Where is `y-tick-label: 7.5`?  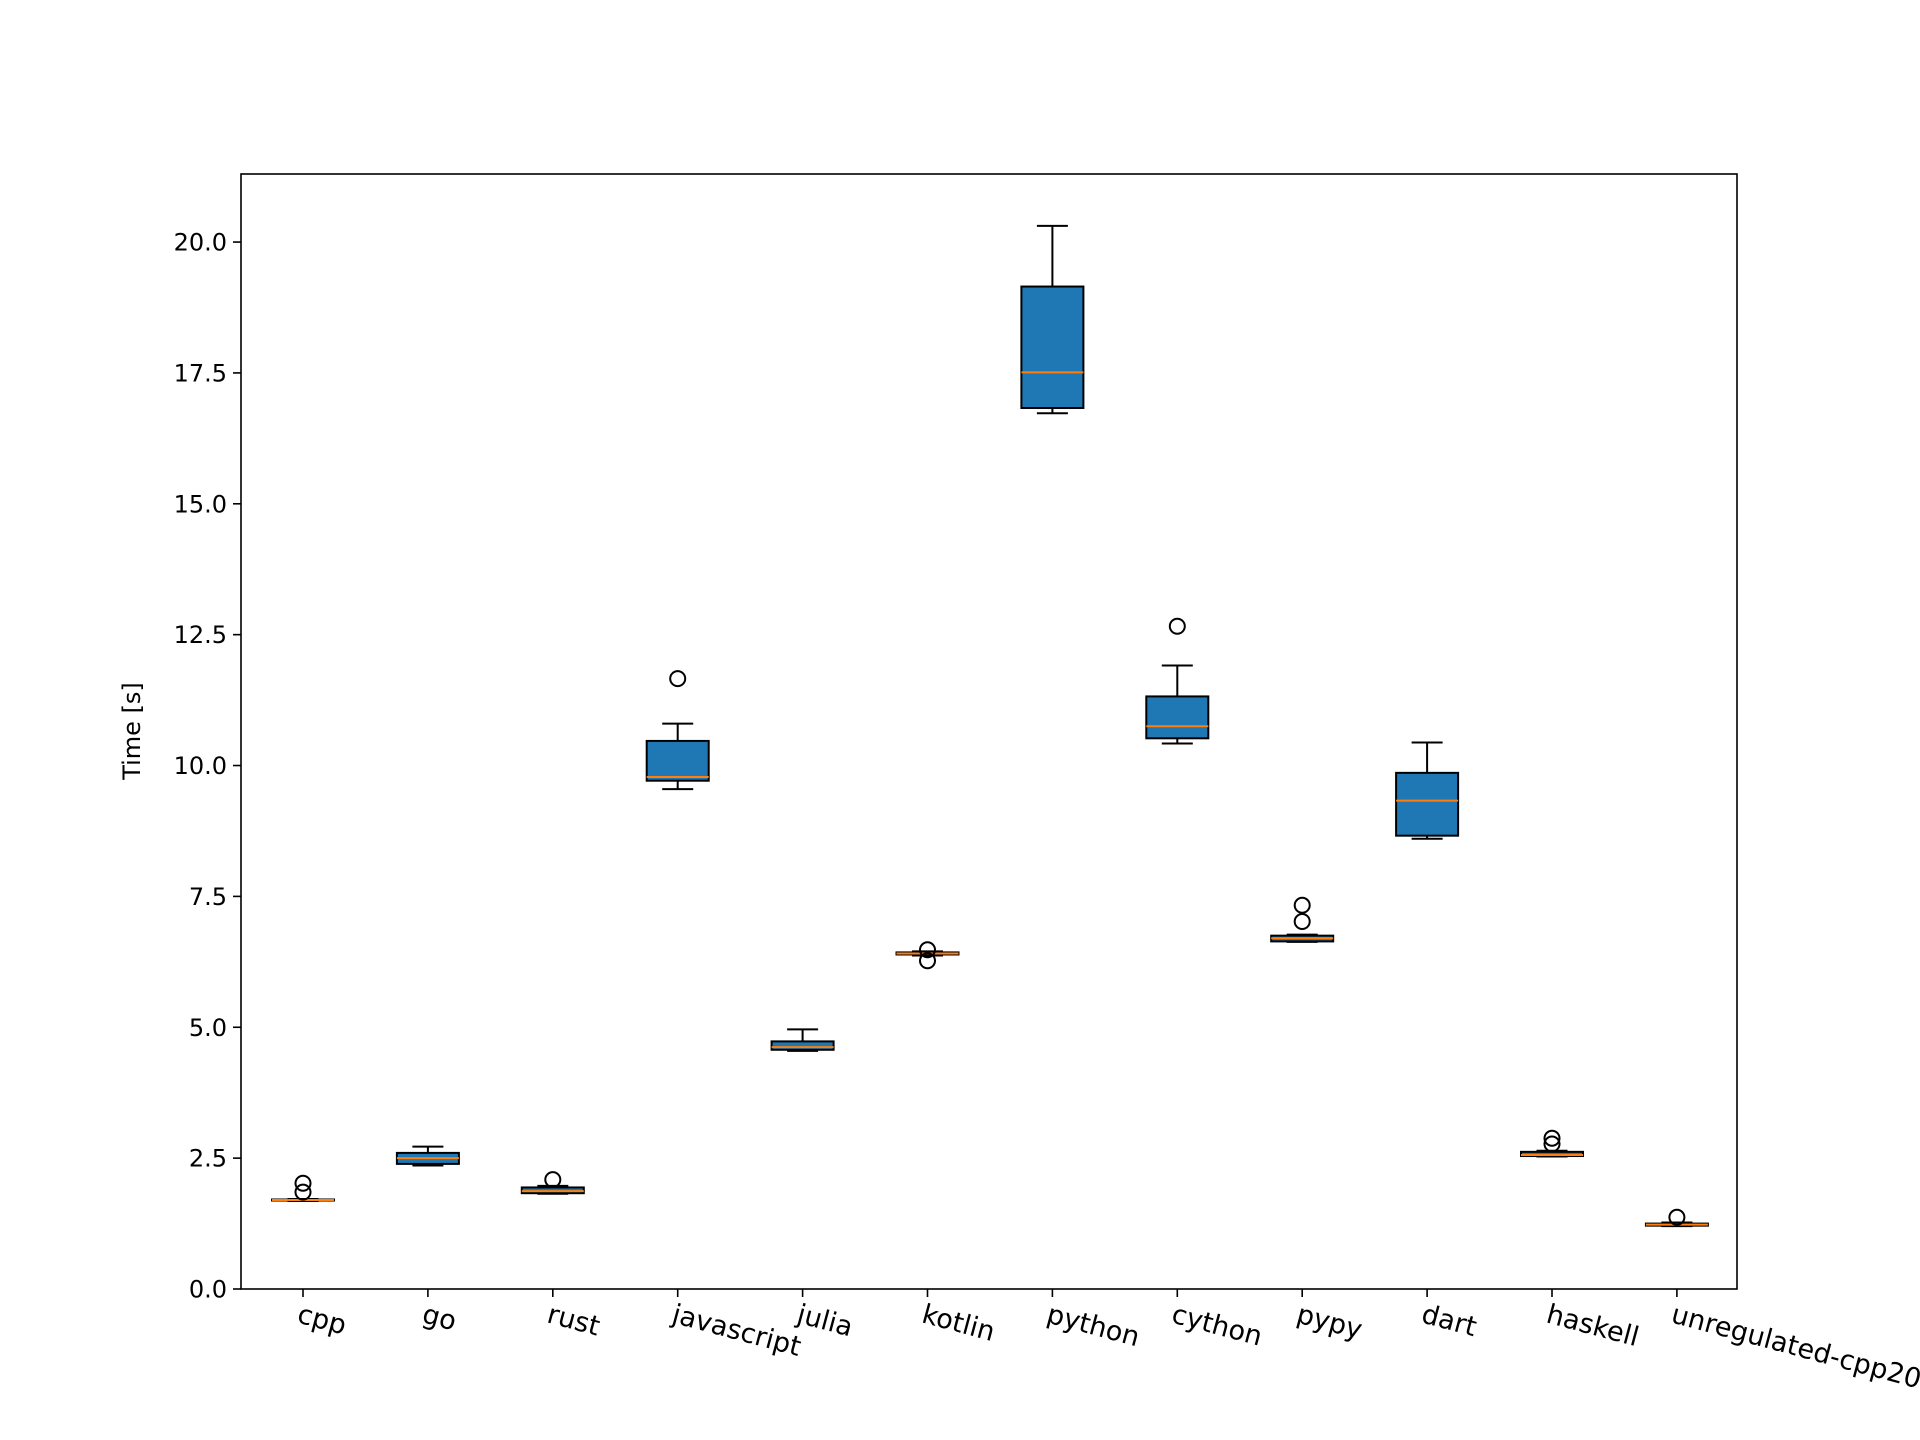
y-tick-label: 7.5 is located at coordinates (208, 897).